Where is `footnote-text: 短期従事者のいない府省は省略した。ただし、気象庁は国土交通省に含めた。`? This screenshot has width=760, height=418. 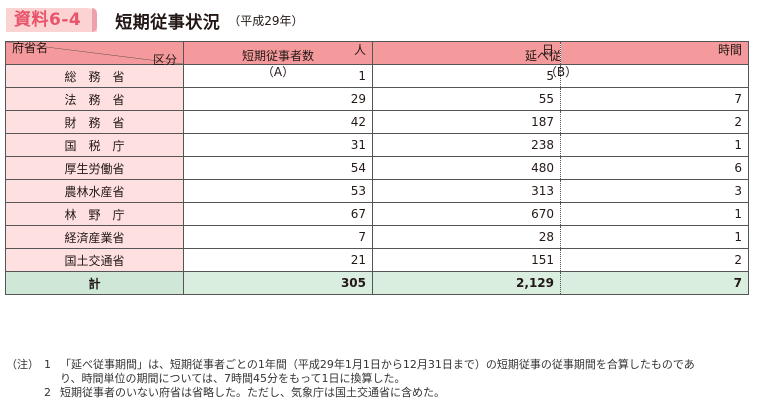
footnote-text: 短期従事者のいない府省は省略した。ただし、気象庁は国土交通省に含めた。 is located at coordinates (252, 392).